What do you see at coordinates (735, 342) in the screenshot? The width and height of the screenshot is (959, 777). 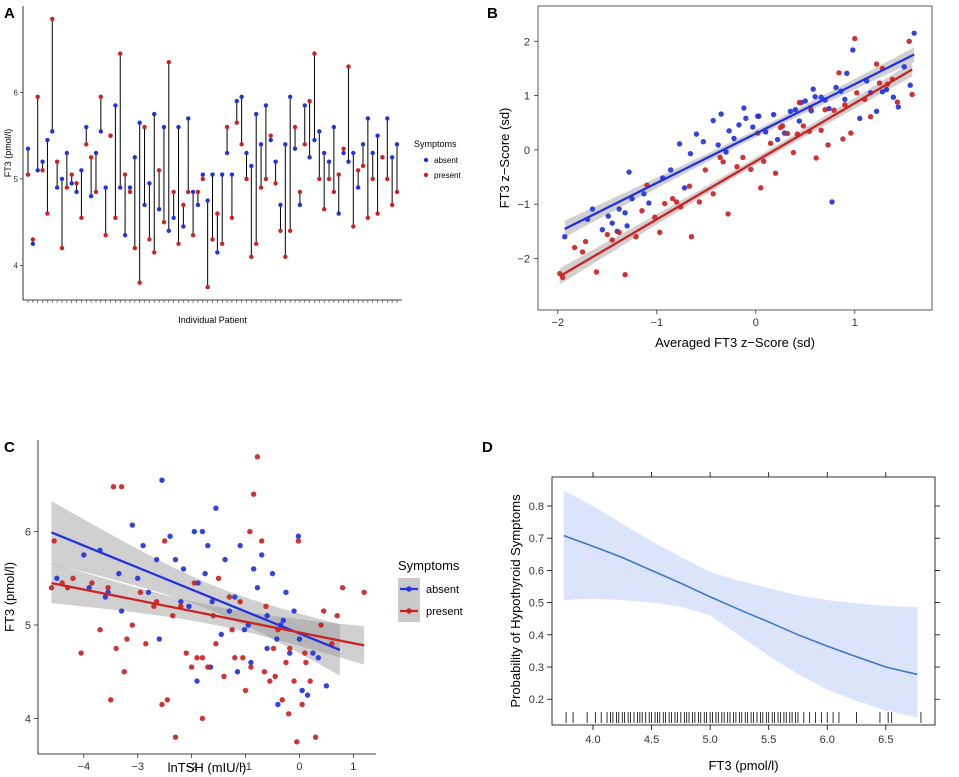 I see `panel-b-x-axis-title: Averaged FT3 z−Score (sd)` at bounding box center [735, 342].